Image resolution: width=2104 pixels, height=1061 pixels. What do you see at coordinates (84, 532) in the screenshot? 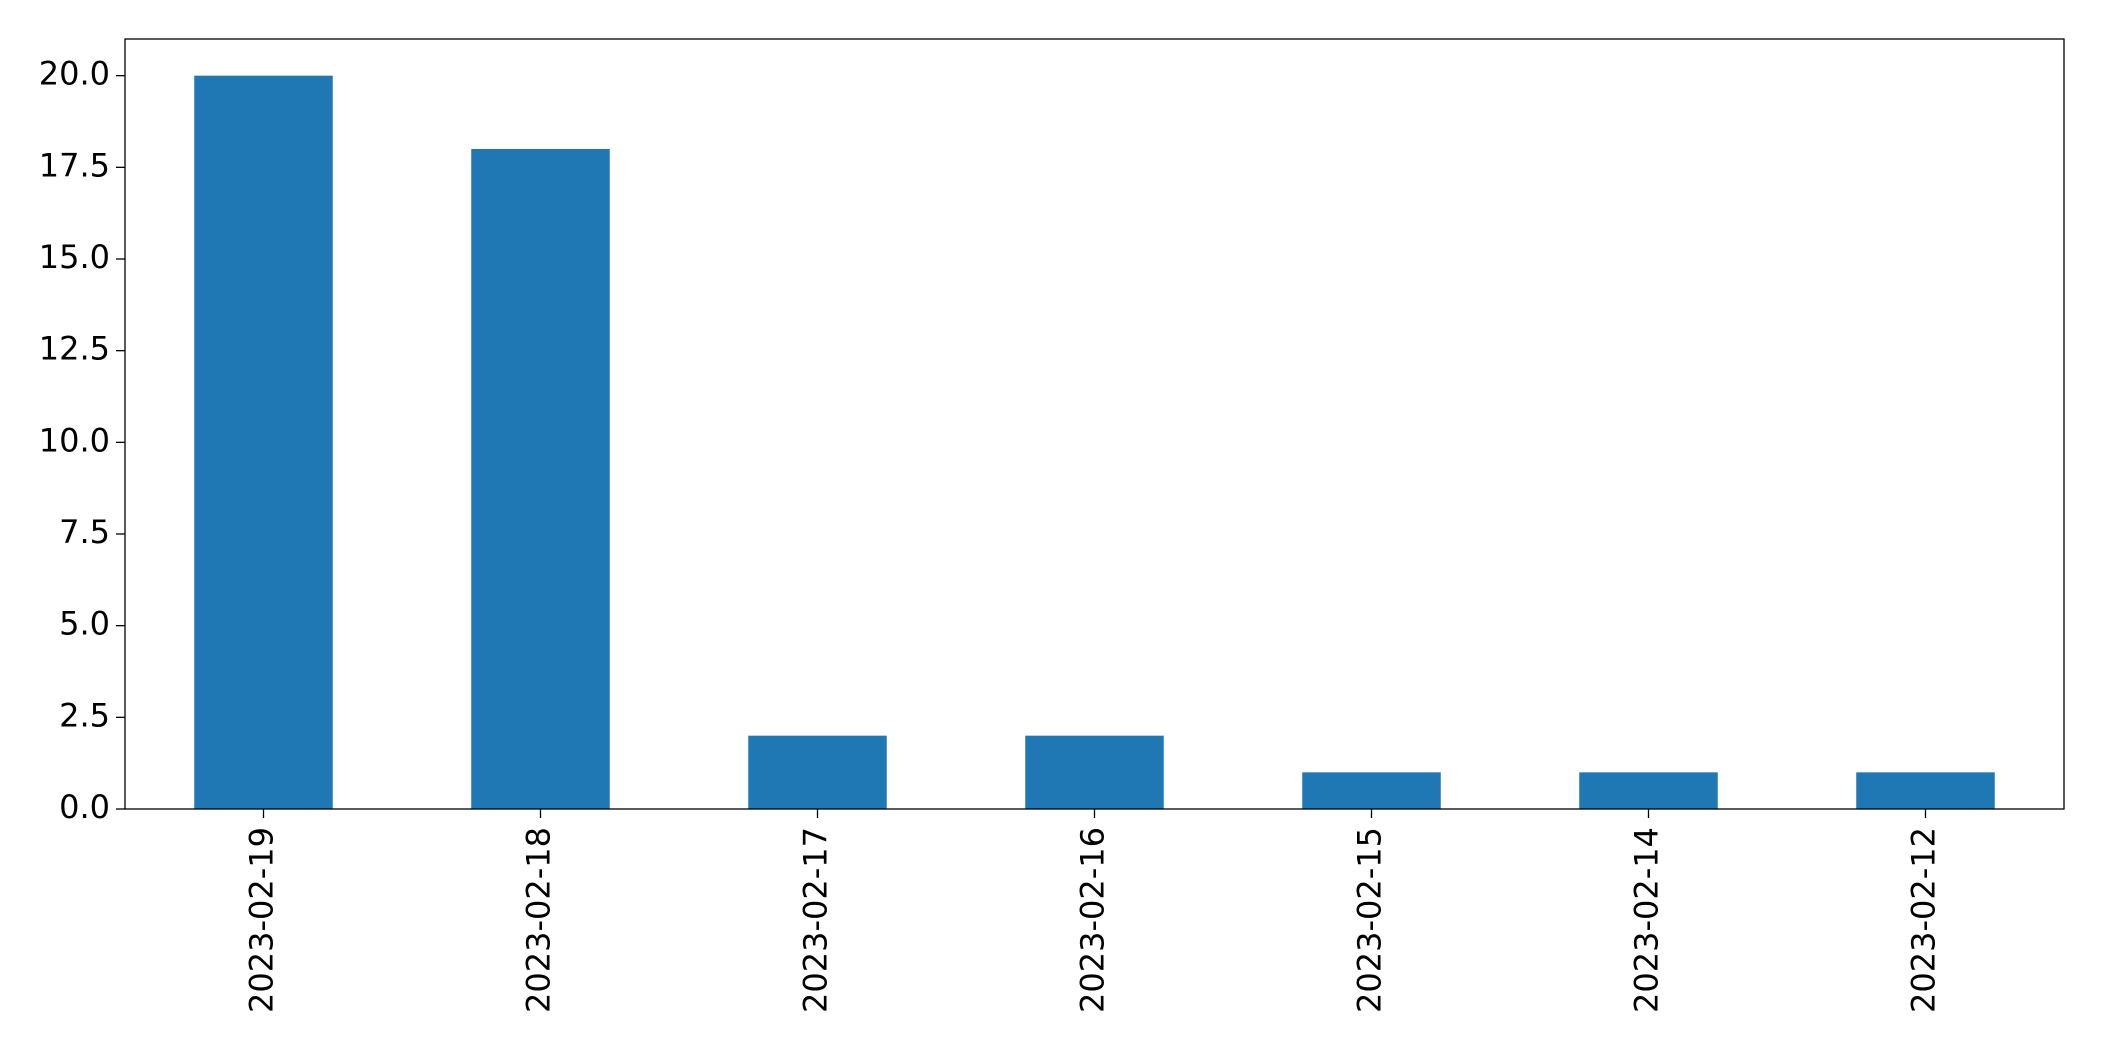
I see `y-tick-label: 7.5` at bounding box center [84, 532].